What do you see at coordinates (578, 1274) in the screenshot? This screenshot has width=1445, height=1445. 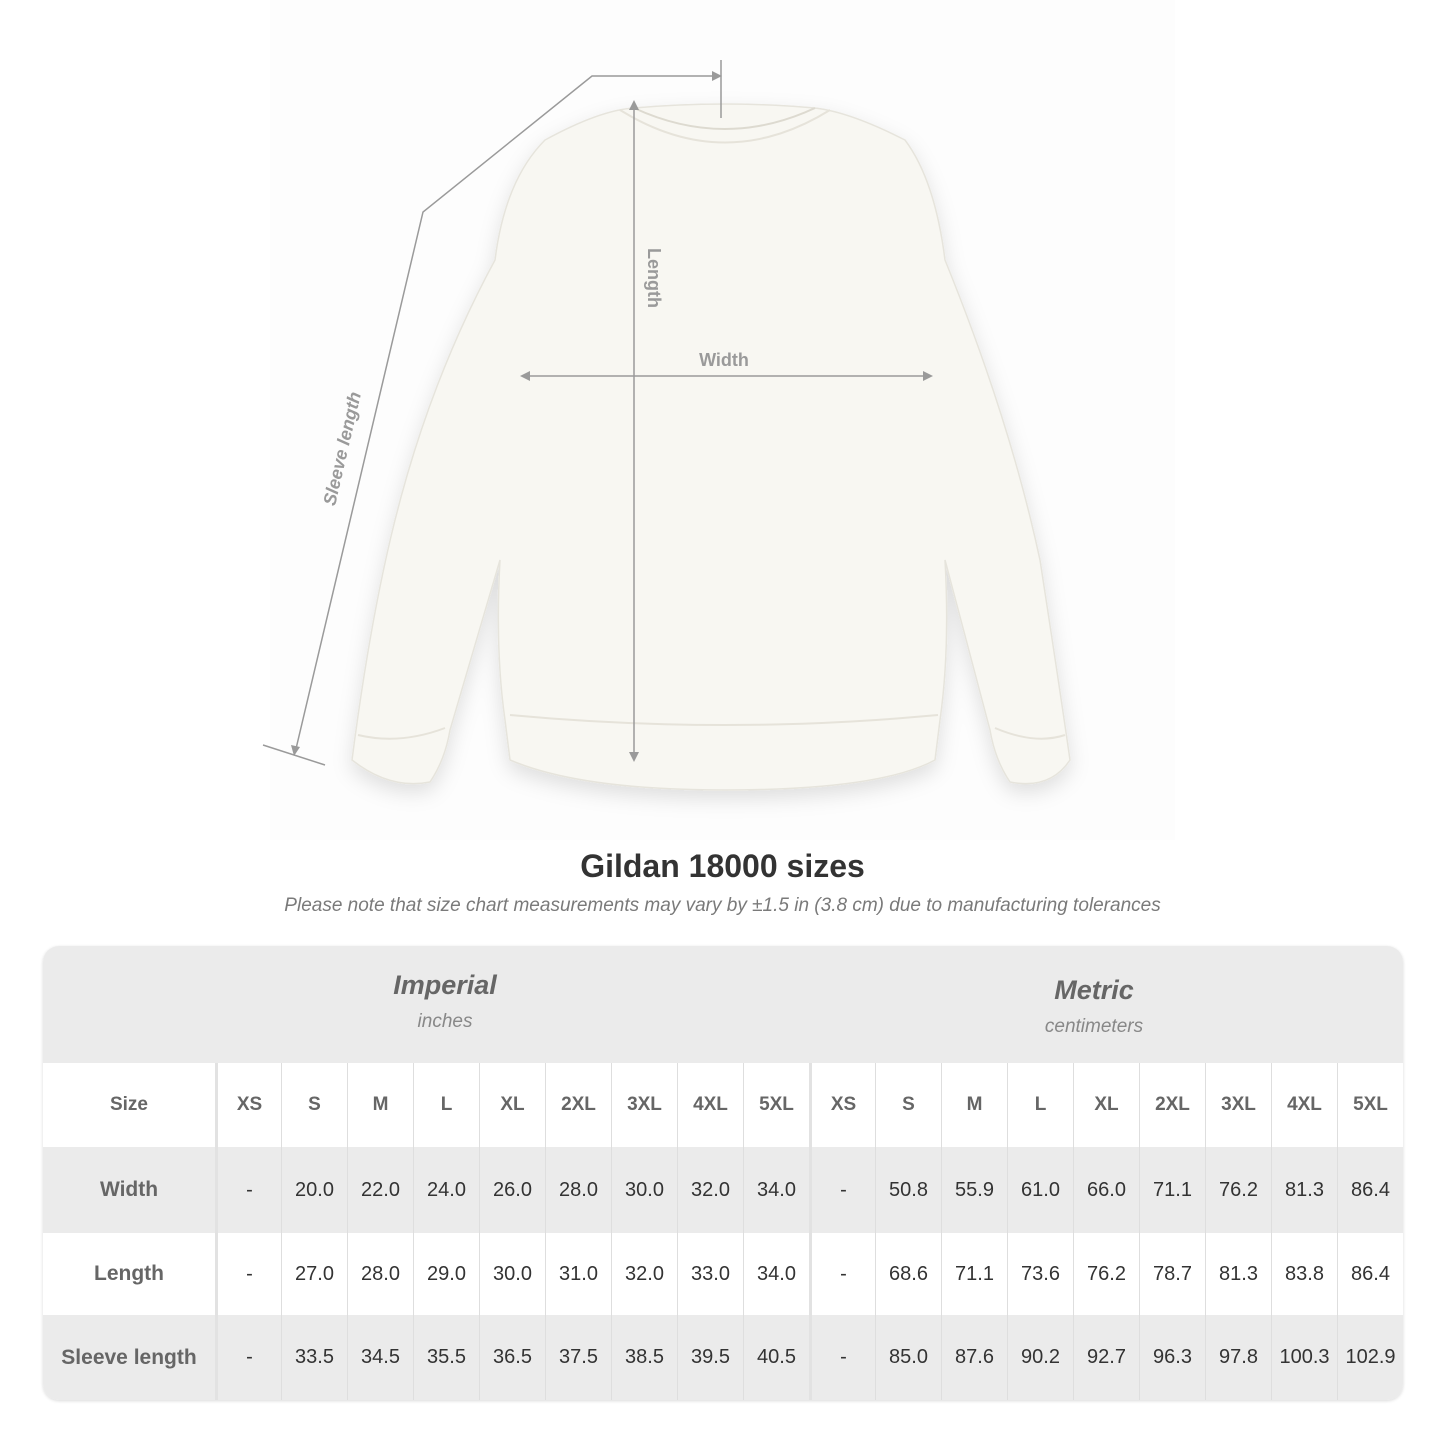 I see `value-cell: 31.0` at bounding box center [578, 1274].